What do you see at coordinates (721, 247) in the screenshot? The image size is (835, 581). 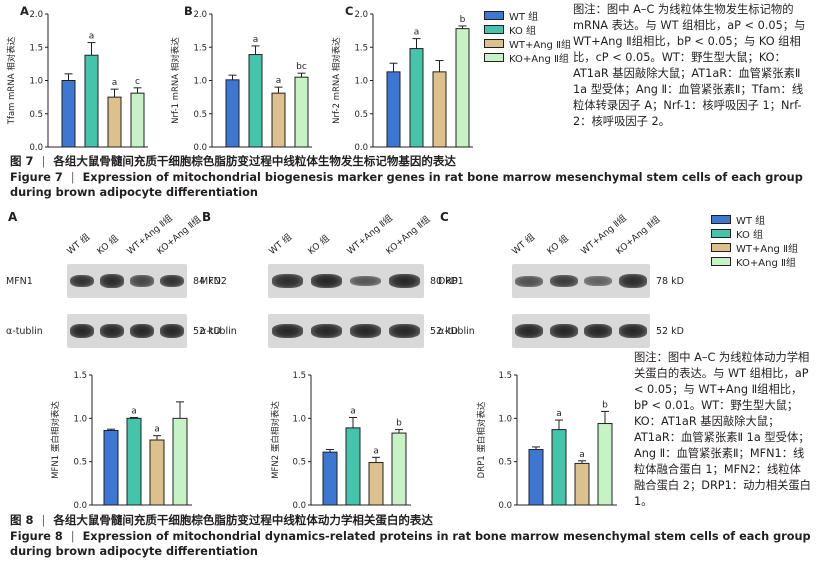 I see `legend8-swatch-wt-ang` at bounding box center [721, 247].